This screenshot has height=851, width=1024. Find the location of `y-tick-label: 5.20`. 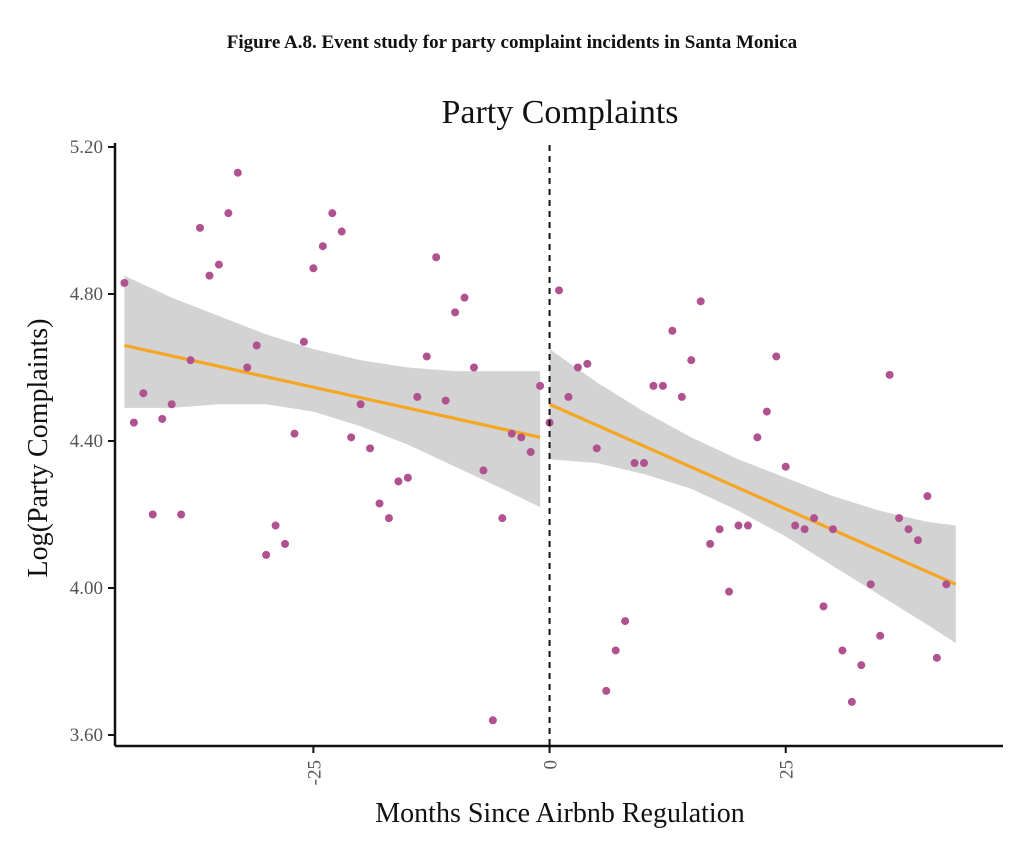

y-tick-label: 5.20 is located at coordinates (86, 147).